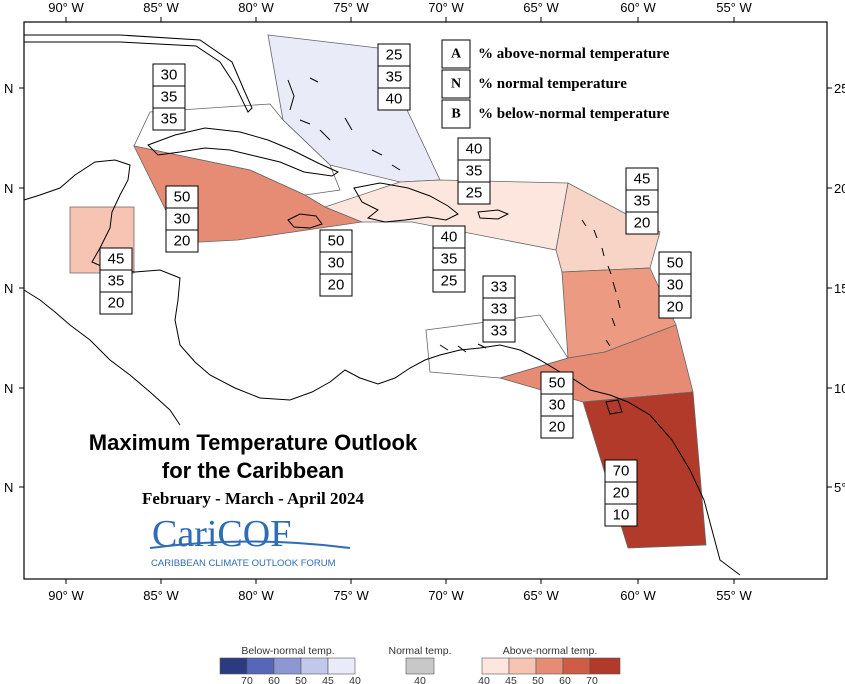 The image size is (845, 684). Describe the element at coordinates (574, 114) in the screenshot. I see `legend-text-below: % below-normal temperature` at that location.